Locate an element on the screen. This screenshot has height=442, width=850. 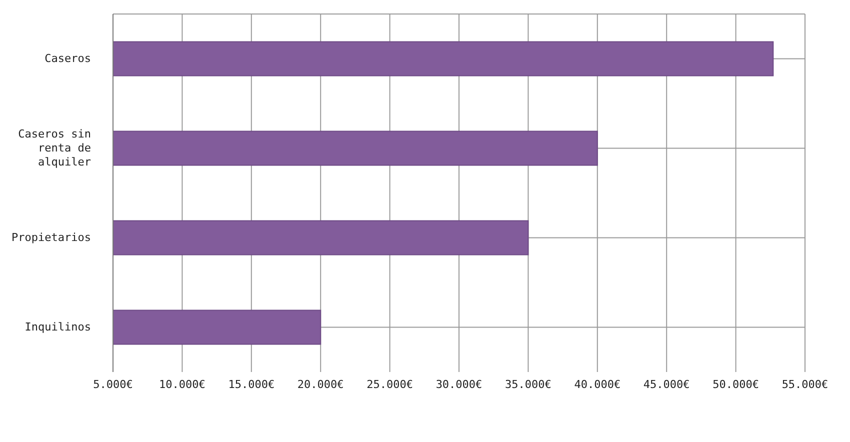
x-tick-label: 15.000€ is located at coordinates (251, 384).